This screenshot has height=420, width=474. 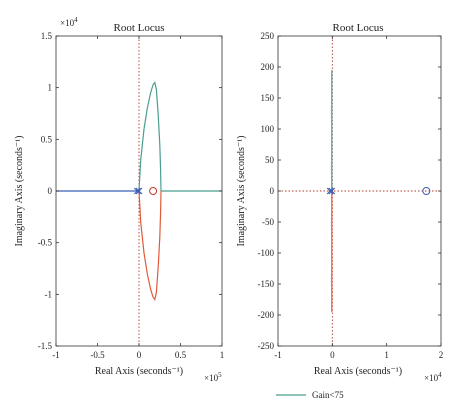 What do you see at coordinates (266, 284) in the screenshot?
I see `right-y-tick-label: -150` at bounding box center [266, 284].